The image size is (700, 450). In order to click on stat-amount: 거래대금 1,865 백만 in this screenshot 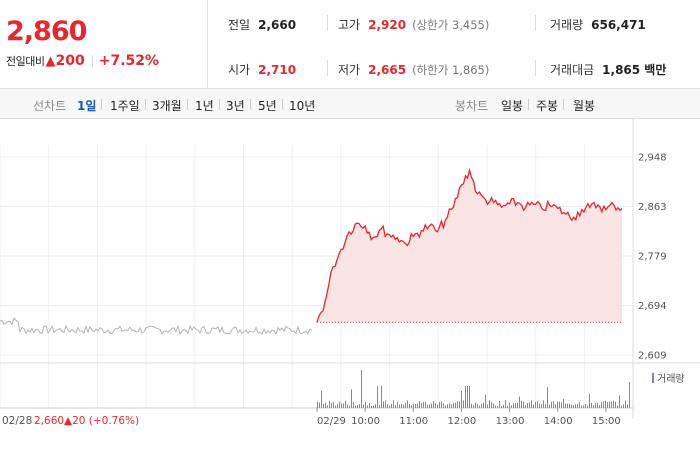, I will do `click(608, 69)`.